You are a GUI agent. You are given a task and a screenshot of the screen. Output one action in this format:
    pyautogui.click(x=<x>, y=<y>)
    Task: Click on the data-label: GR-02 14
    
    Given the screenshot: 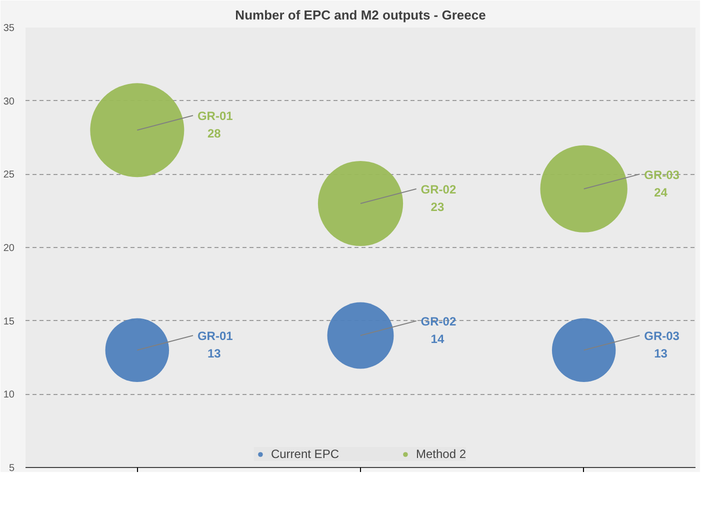 What is the action you would take?
    pyautogui.click(x=438, y=330)
    